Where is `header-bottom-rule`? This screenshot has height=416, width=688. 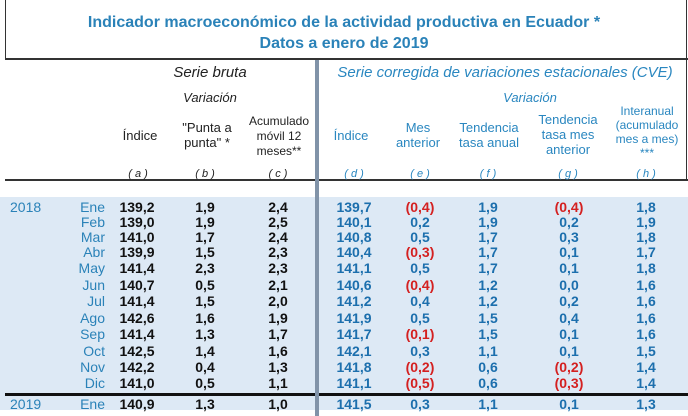
header-bottom-rule is located at coordinates (346, 180).